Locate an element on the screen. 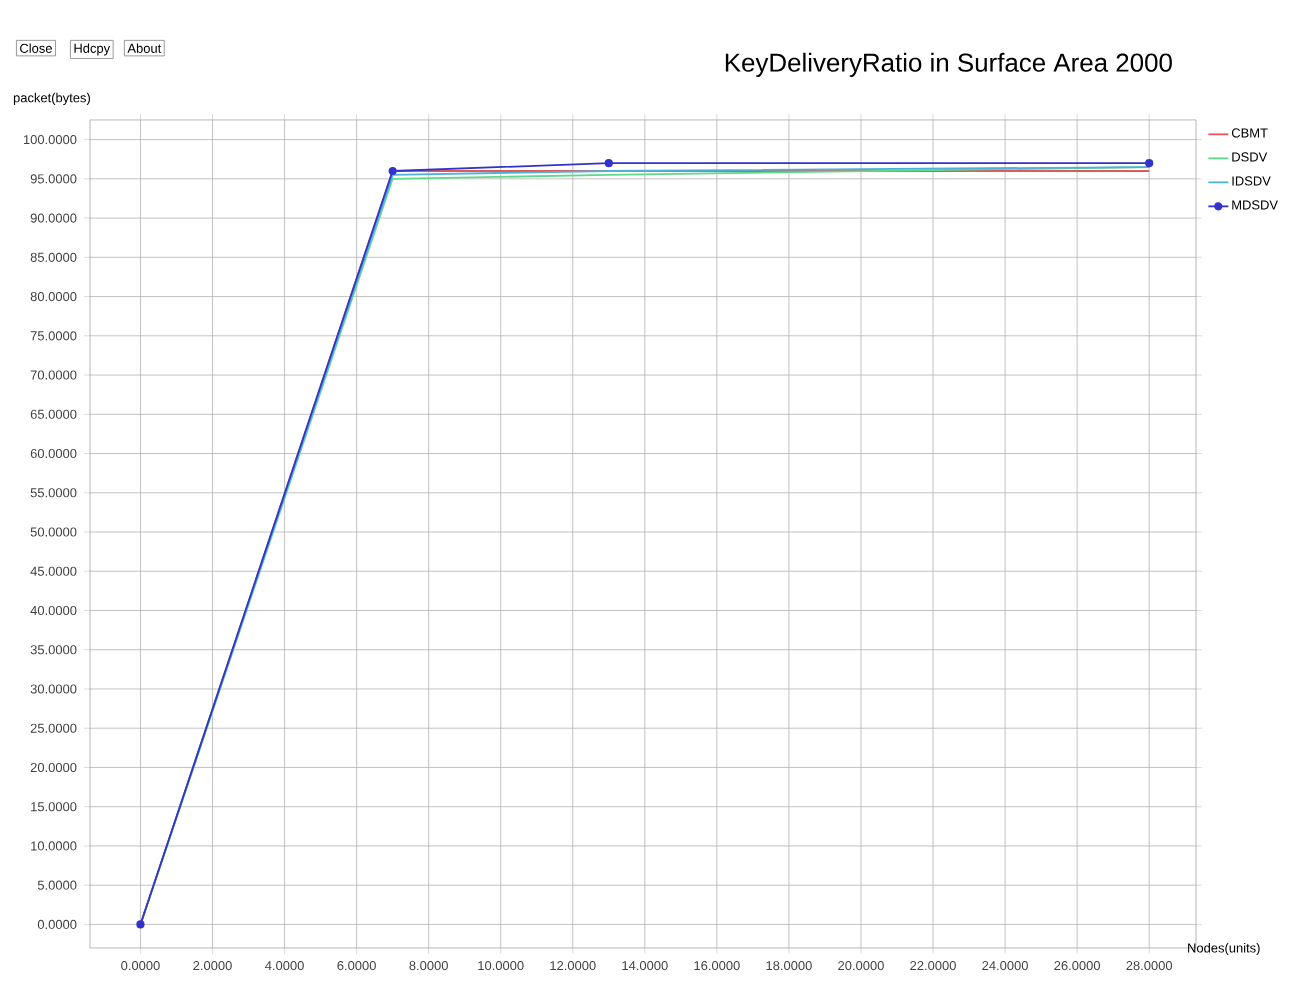  chart-title: KeyDeliveryRatio in Surface Area 2000 is located at coordinates (948, 64).